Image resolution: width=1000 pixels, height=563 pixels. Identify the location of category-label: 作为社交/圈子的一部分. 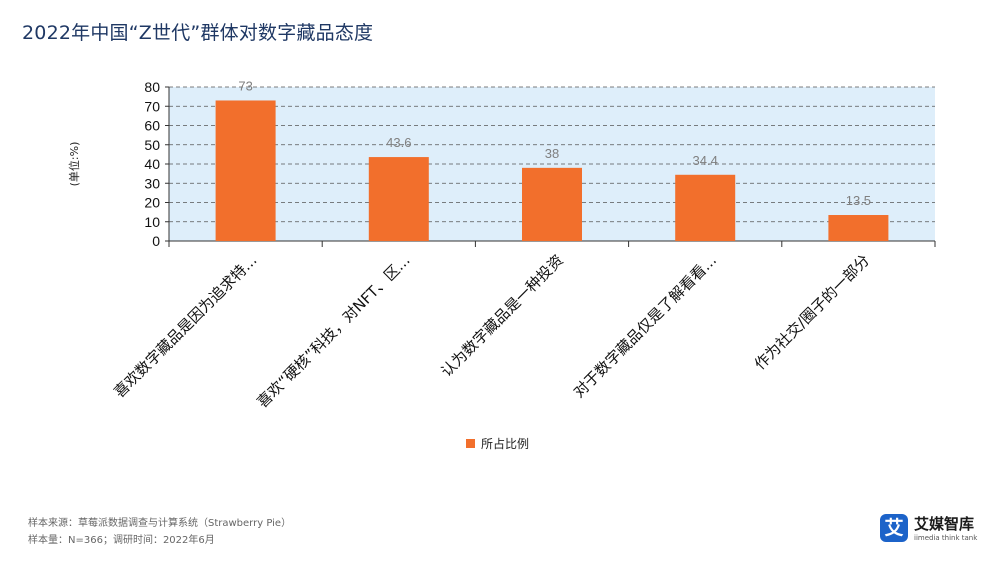
(812, 312).